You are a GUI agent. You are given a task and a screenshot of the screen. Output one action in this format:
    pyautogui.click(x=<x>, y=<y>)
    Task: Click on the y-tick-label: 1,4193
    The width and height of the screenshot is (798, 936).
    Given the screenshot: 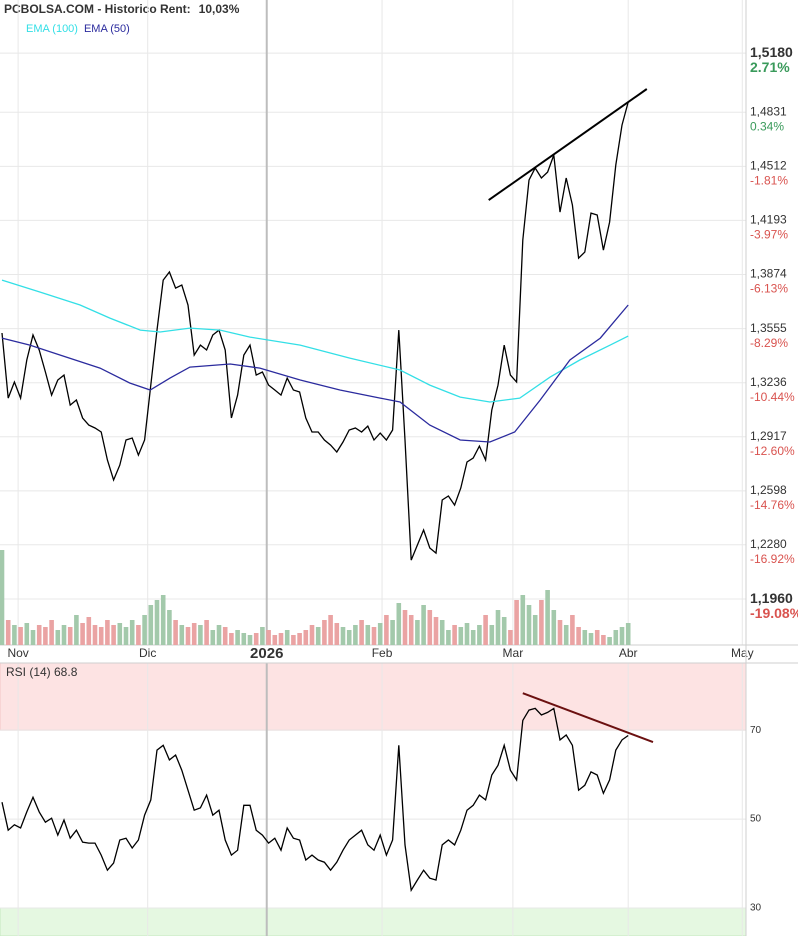 What is the action you would take?
    pyautogui.click(x=768, y=220)
    